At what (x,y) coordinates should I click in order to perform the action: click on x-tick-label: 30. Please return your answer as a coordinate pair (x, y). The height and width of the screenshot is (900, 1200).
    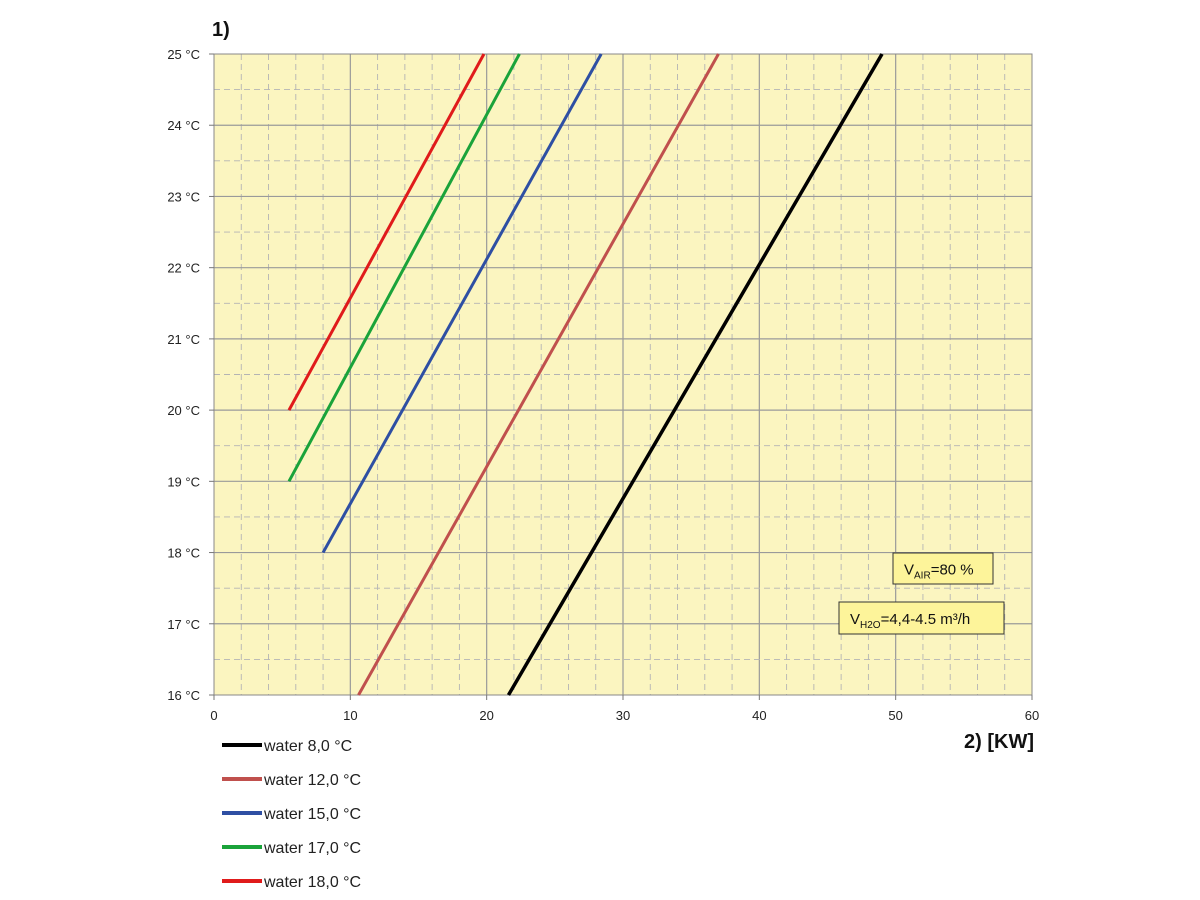
    Looking at the image, I should click on (623, 715).